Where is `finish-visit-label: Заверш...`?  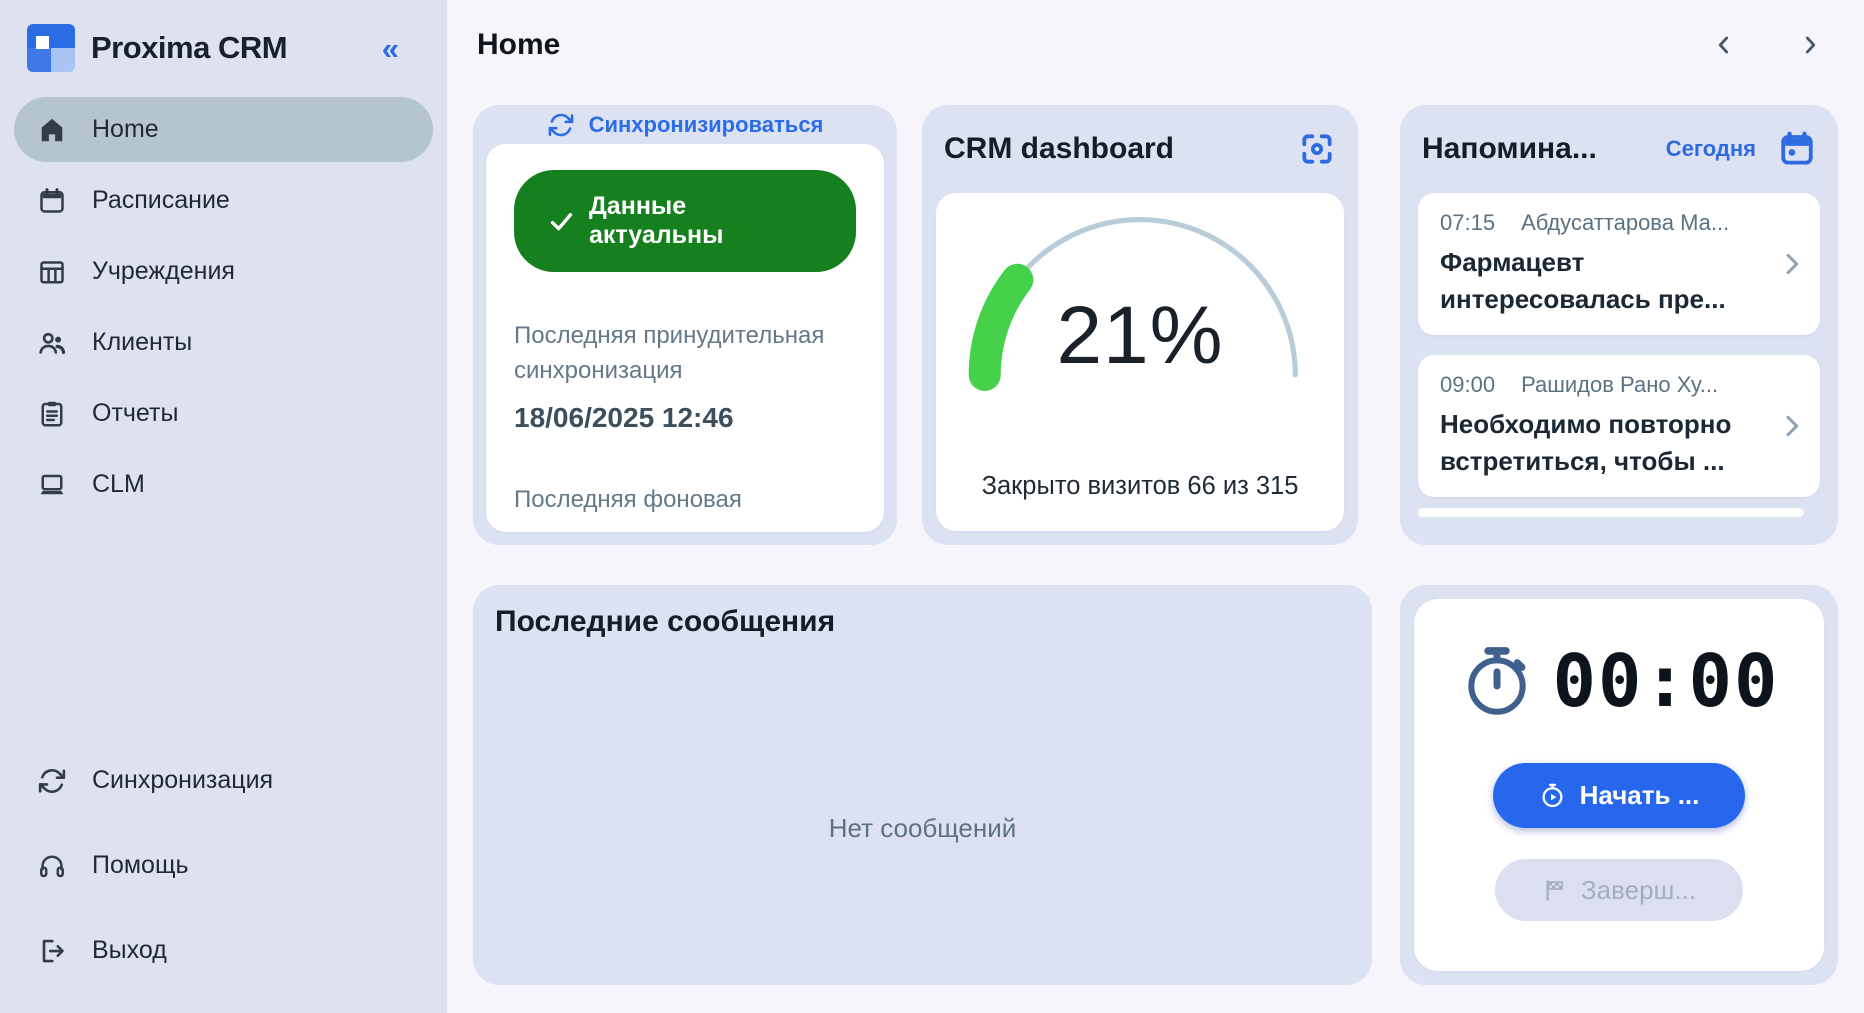
finish-visit-label: Заверш... is located at coordinates (1638, 889).